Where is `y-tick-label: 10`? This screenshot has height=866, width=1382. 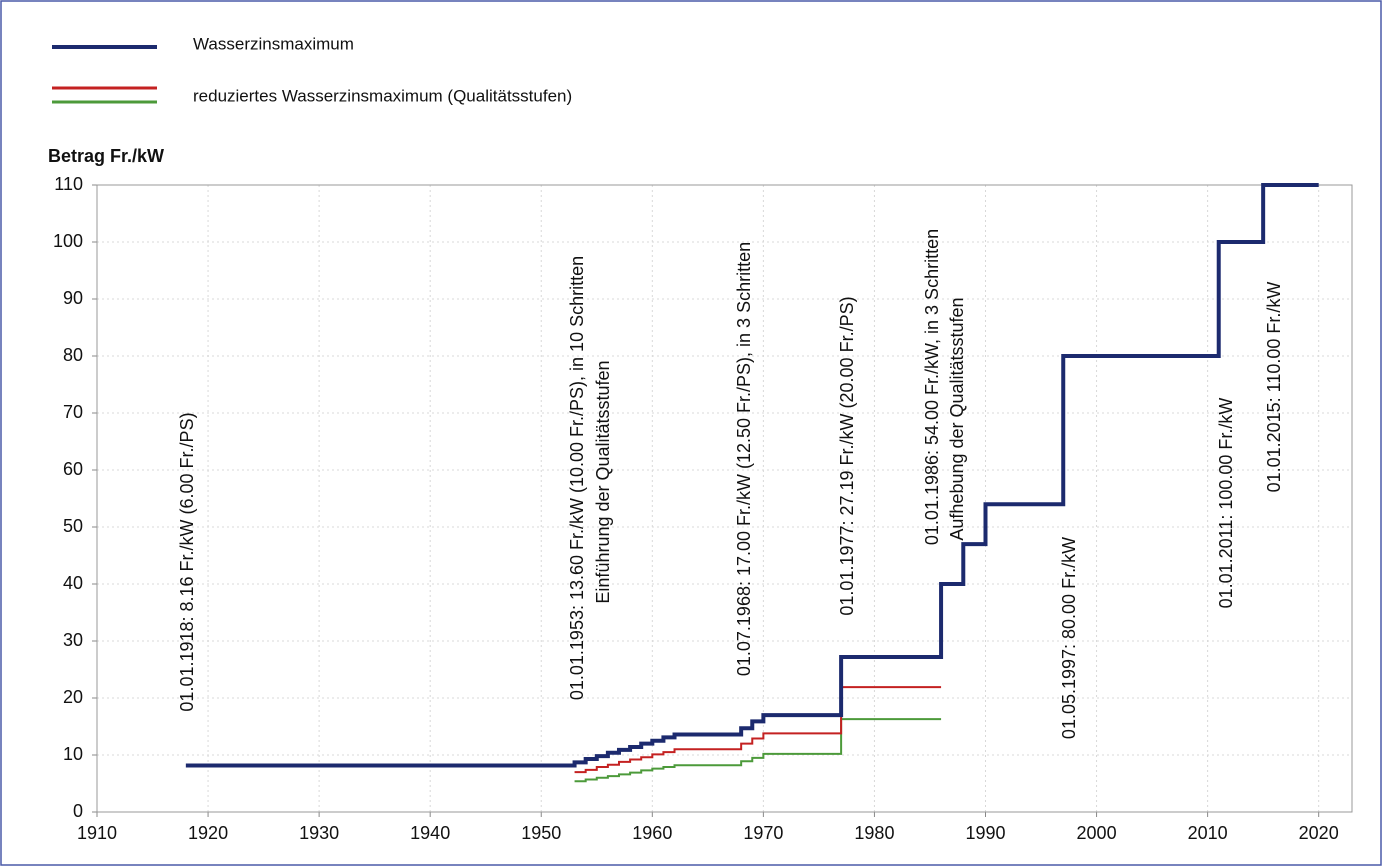
y-tick-label: 10 is located at coordinates (73, 754).